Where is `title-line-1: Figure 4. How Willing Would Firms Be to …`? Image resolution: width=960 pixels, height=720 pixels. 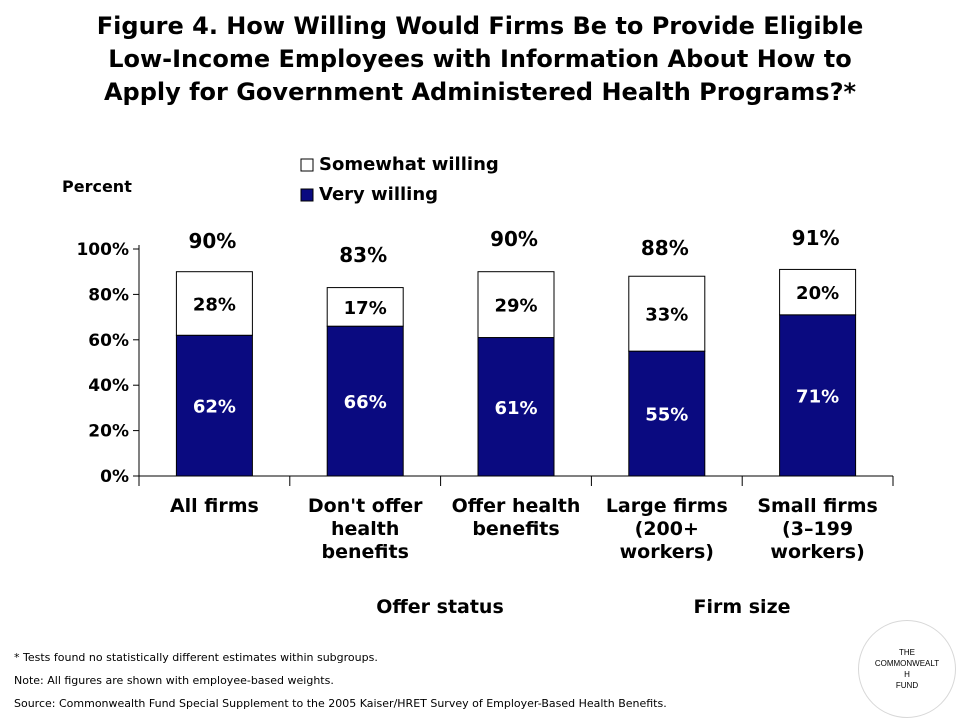 title-line-1: Figure 4. How Willing Would Firms Be to … is located at coordinates (480, 26).